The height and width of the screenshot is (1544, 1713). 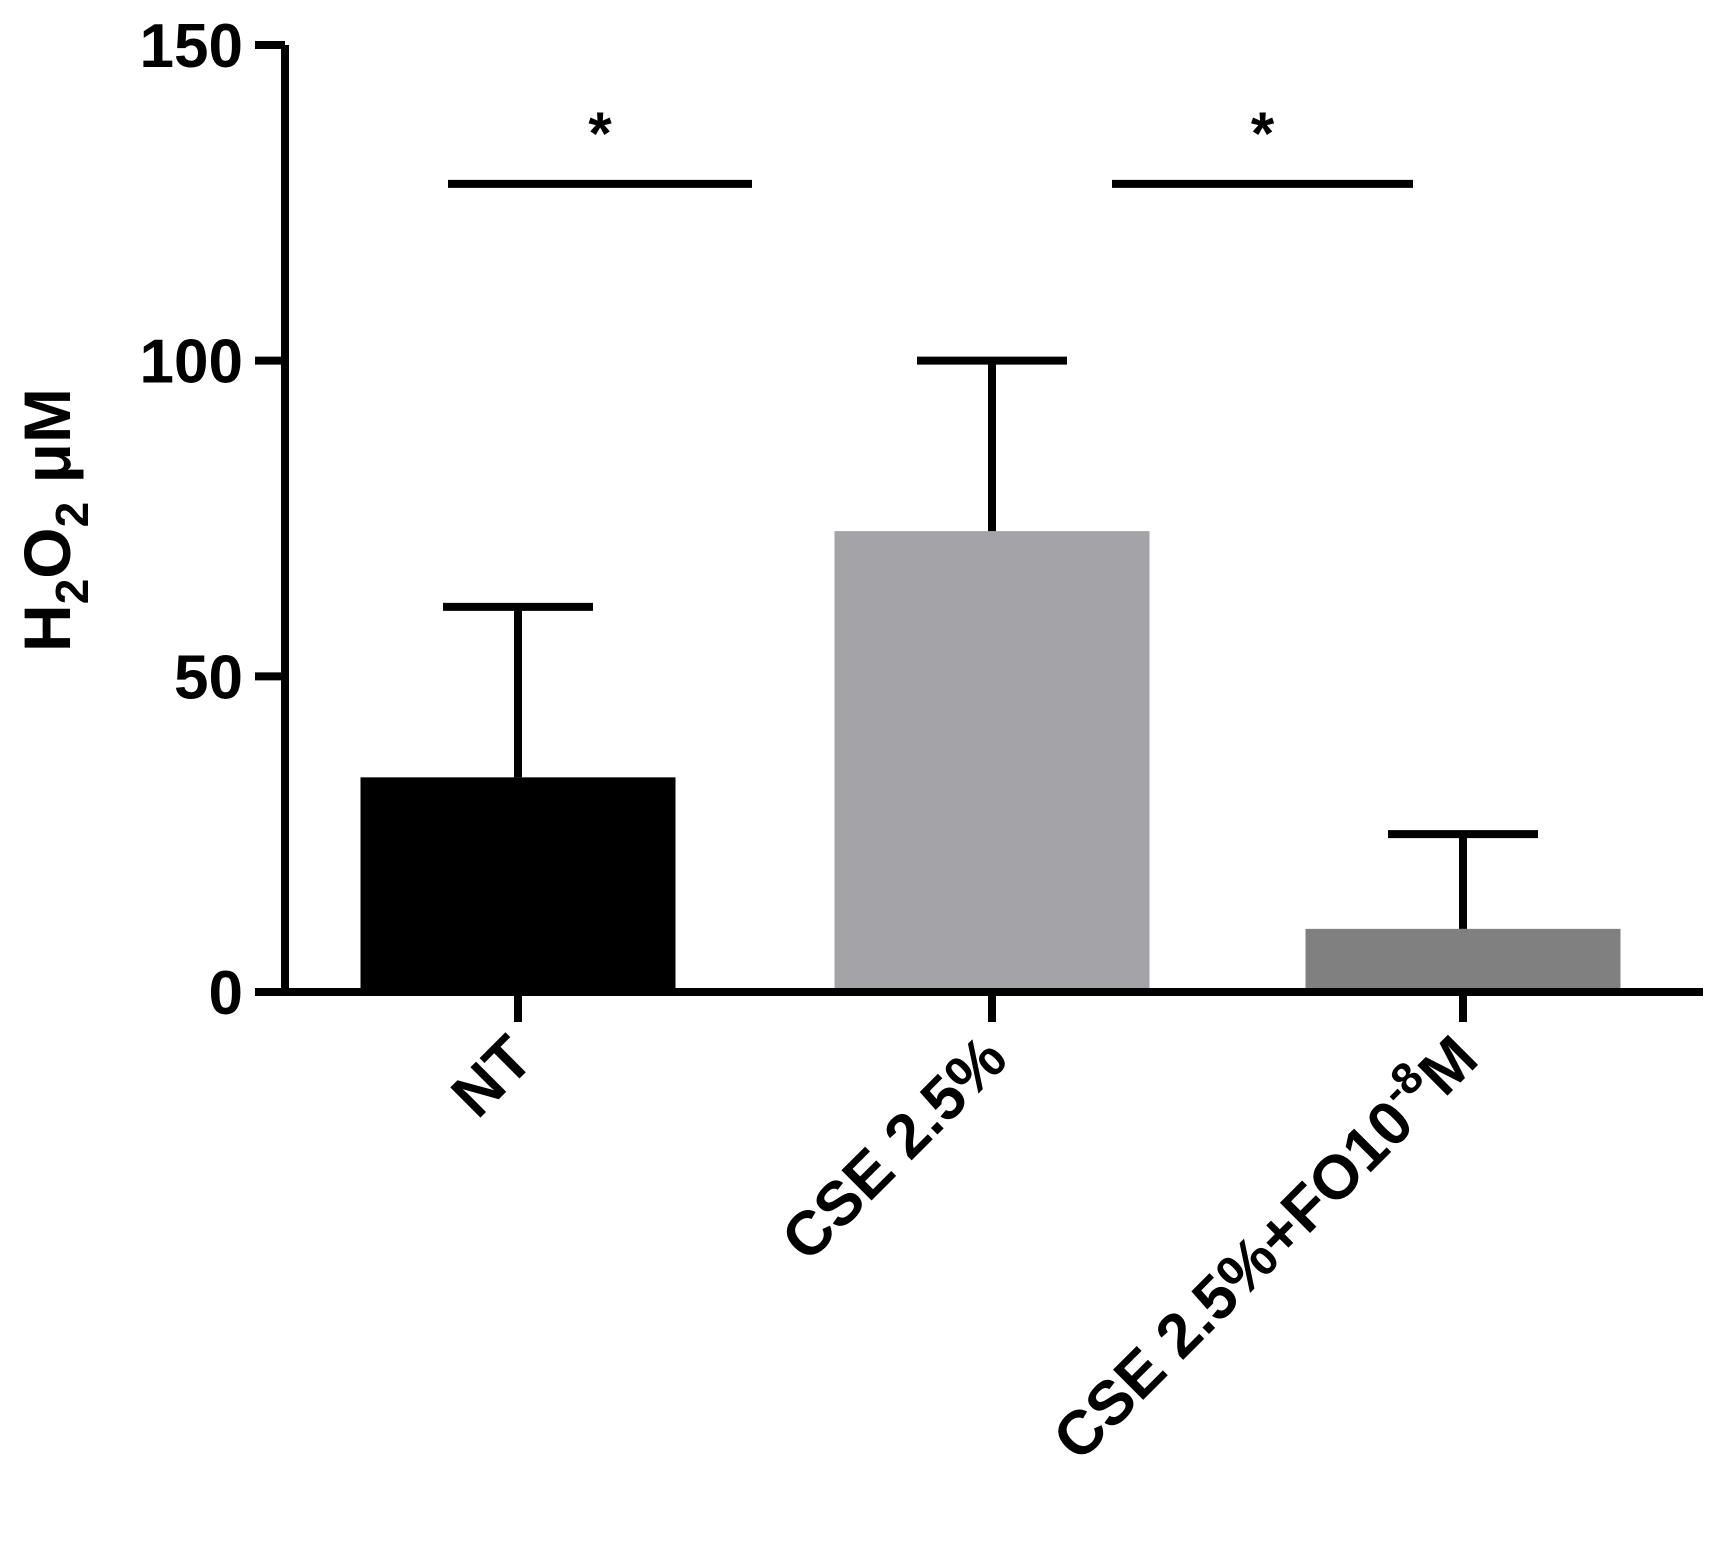 I want to click on y-tick-label-0: 0, so click(x=226, y=993).